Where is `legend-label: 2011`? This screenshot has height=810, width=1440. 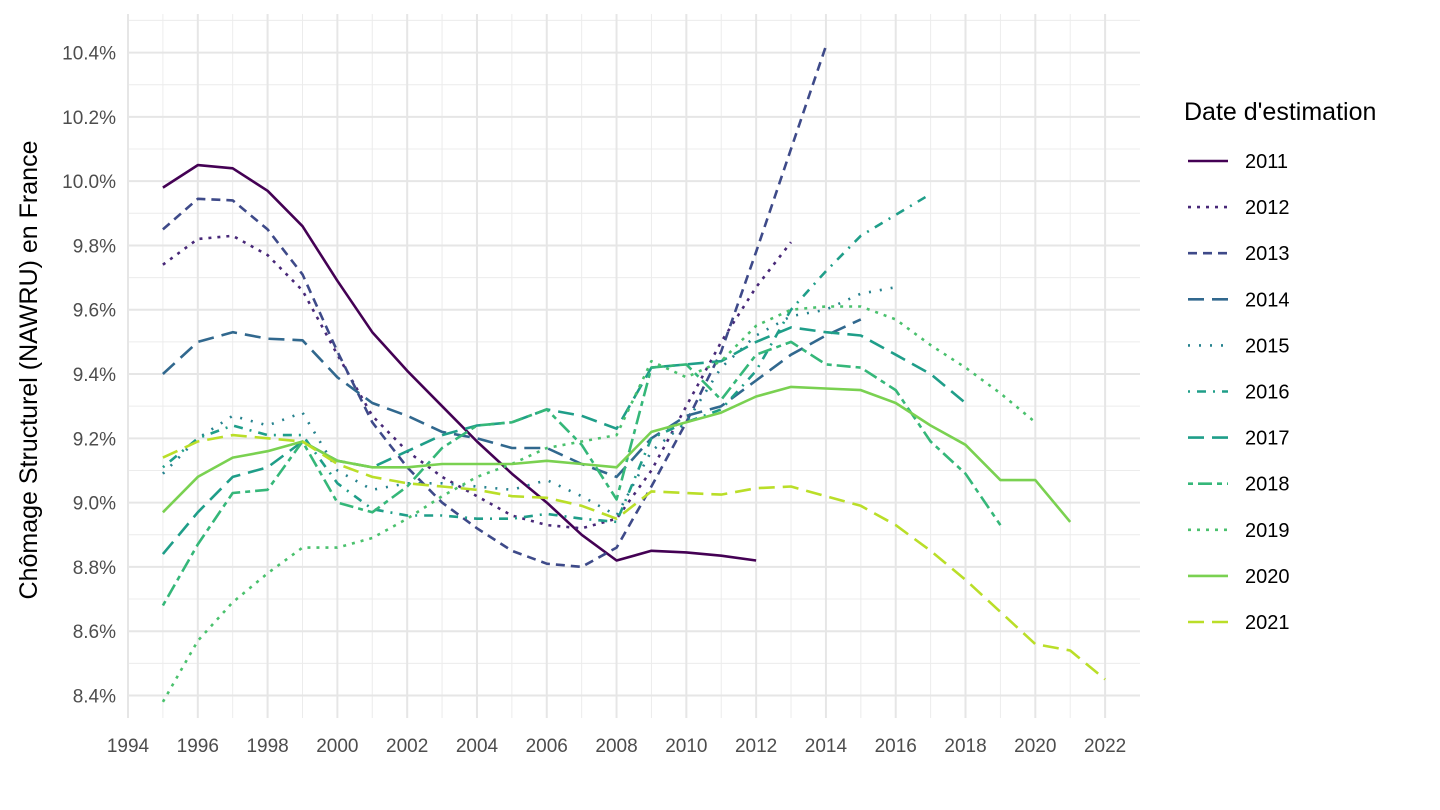
legend-label: 2011 is located at coordinates (1266, 162).